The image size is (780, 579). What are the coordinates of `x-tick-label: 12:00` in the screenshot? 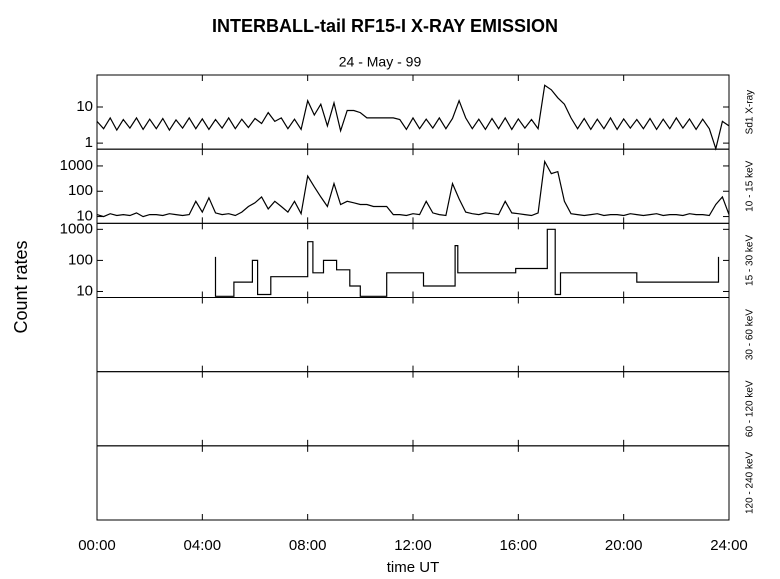 It's located at (413, 545).